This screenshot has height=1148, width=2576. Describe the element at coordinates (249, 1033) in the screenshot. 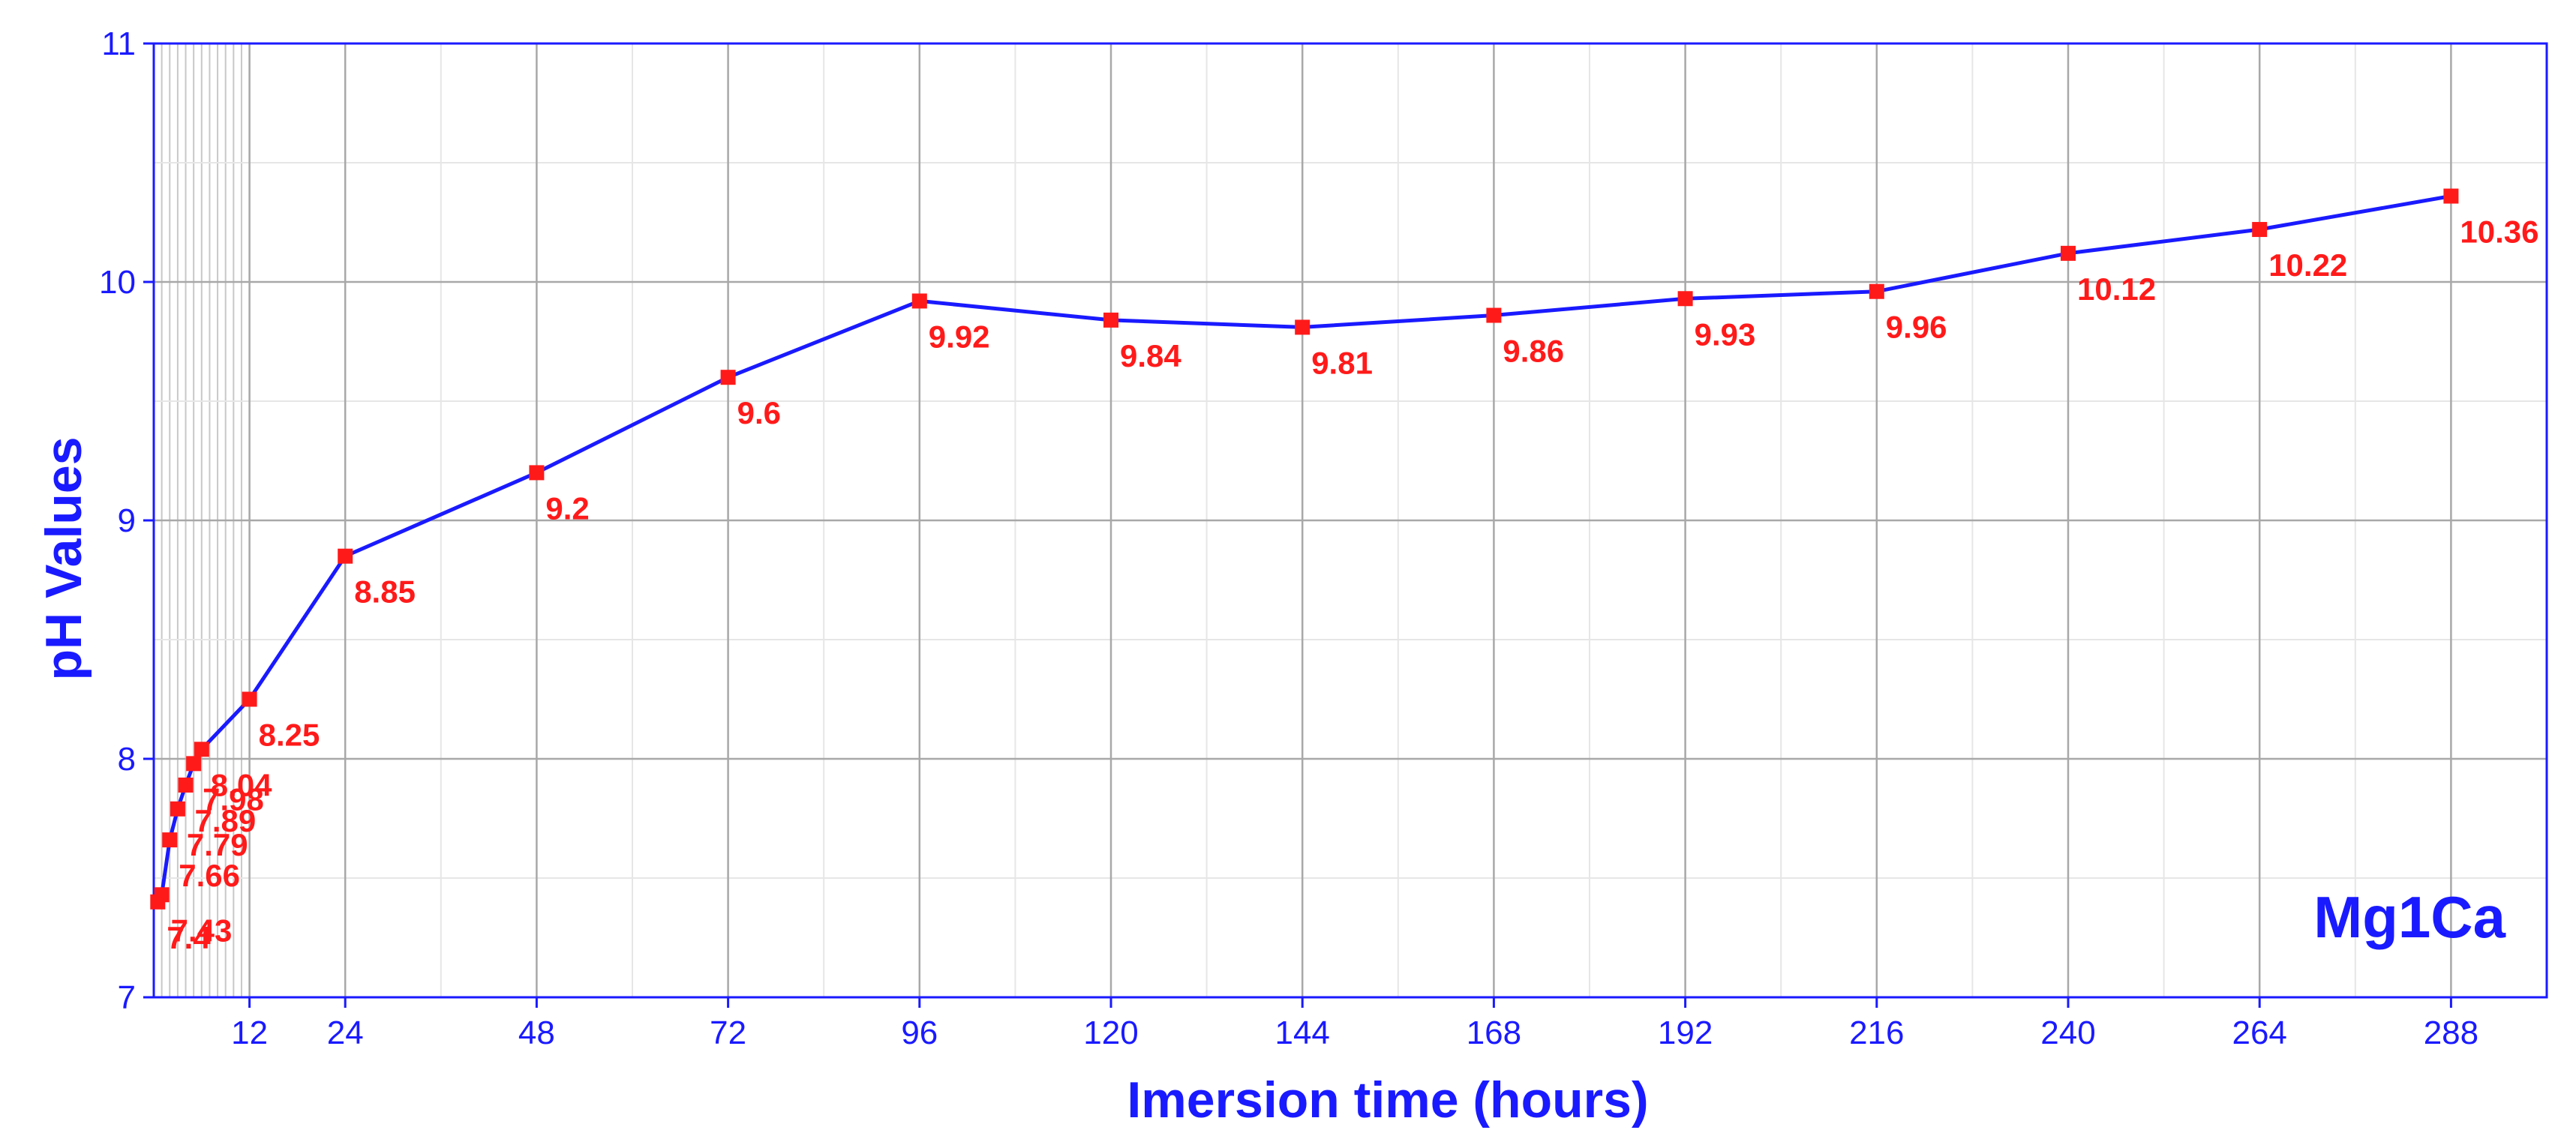

I see `x-tick-label: 12` at that location.